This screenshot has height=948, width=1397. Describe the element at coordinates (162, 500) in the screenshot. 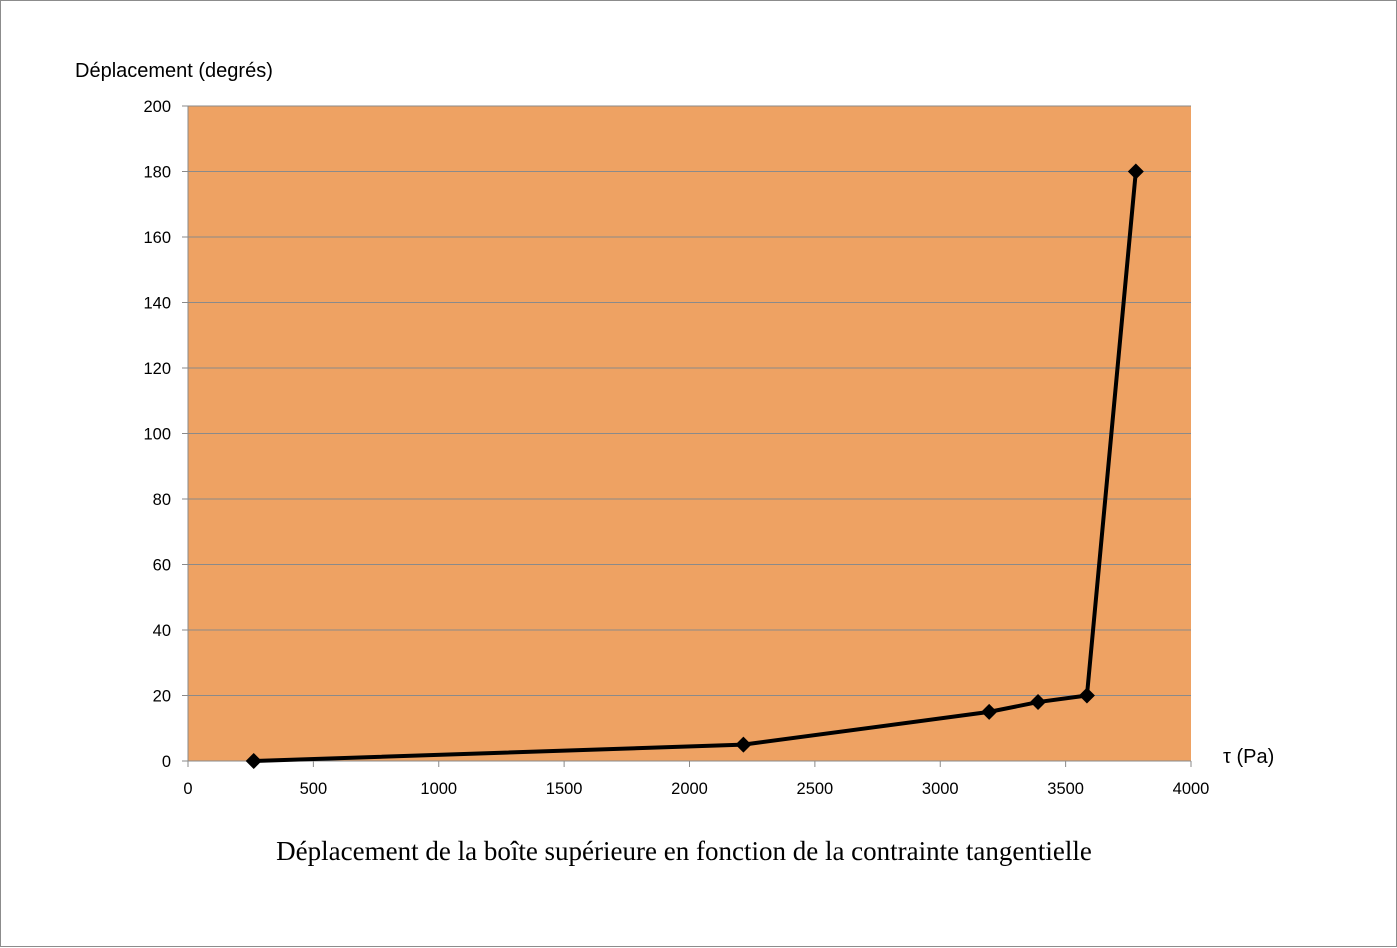

I see `y-tick-label: 80` at that location.